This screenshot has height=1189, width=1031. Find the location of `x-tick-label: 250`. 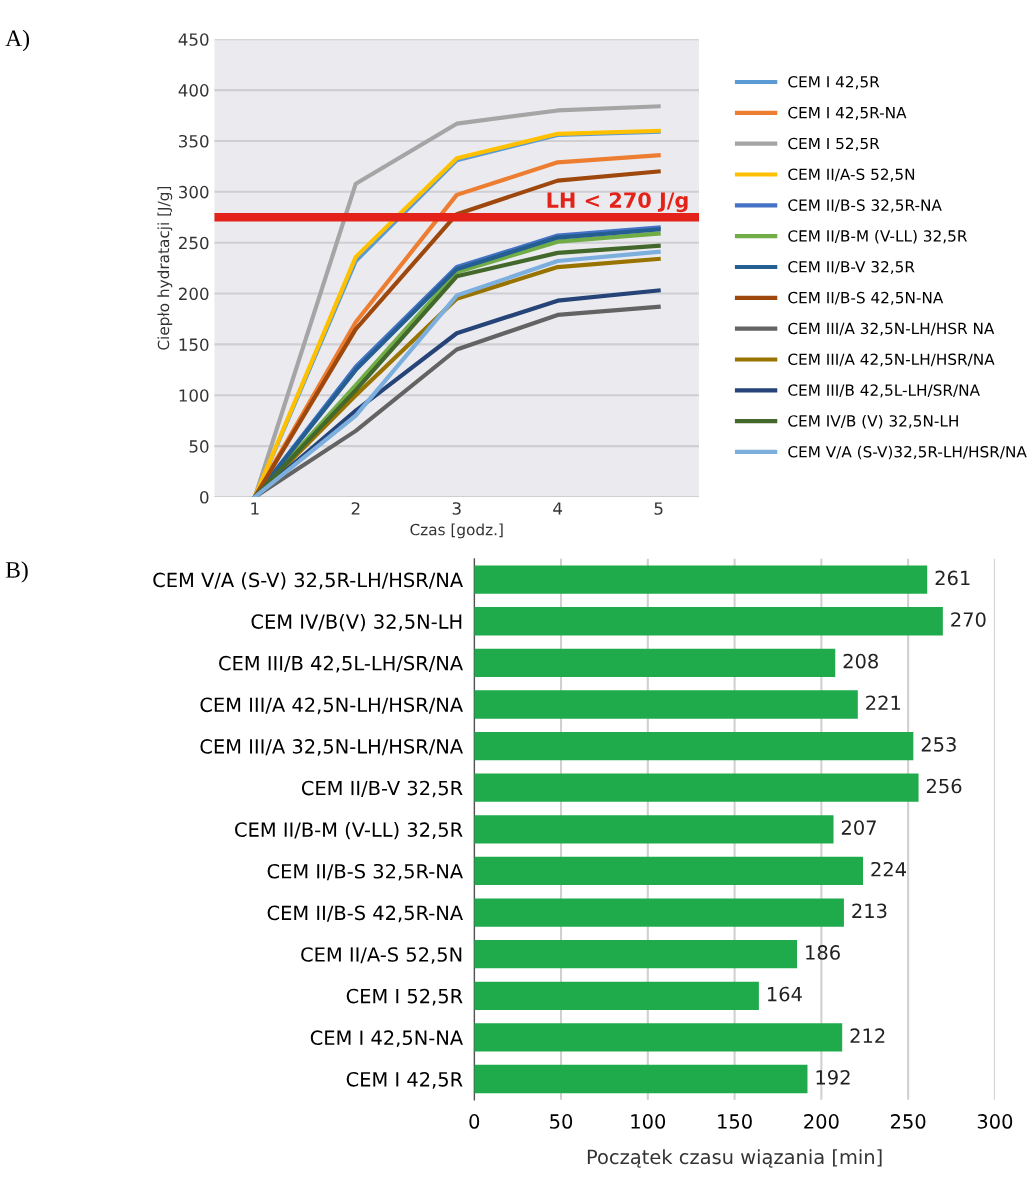

x-tick-label: 250 is located at coordinates (908, 1121).